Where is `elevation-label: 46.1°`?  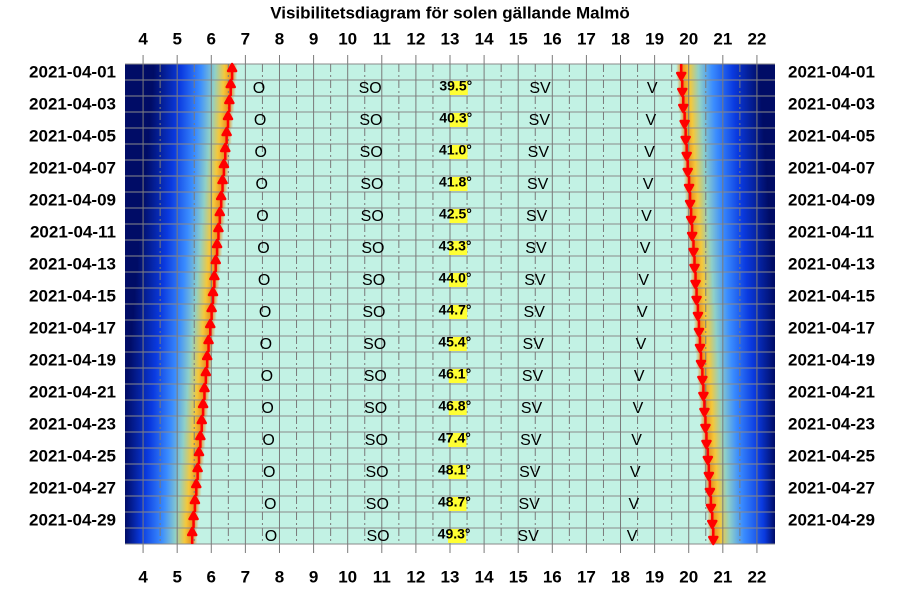 elevation-label: 46.1° is located at coordinates (454, 374).